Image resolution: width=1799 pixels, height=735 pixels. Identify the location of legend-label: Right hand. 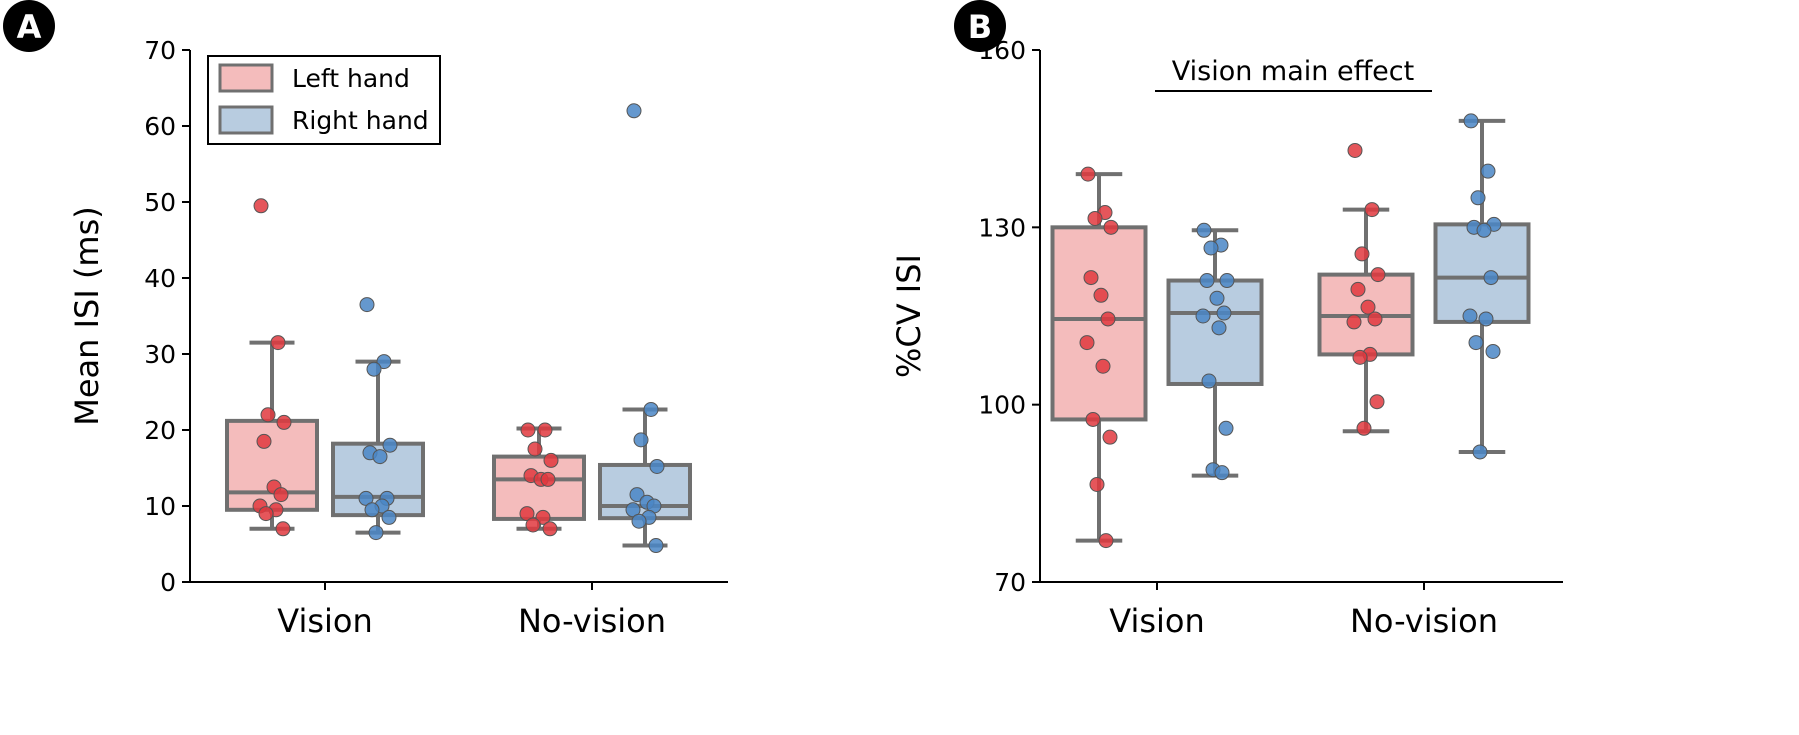
(360, 120).